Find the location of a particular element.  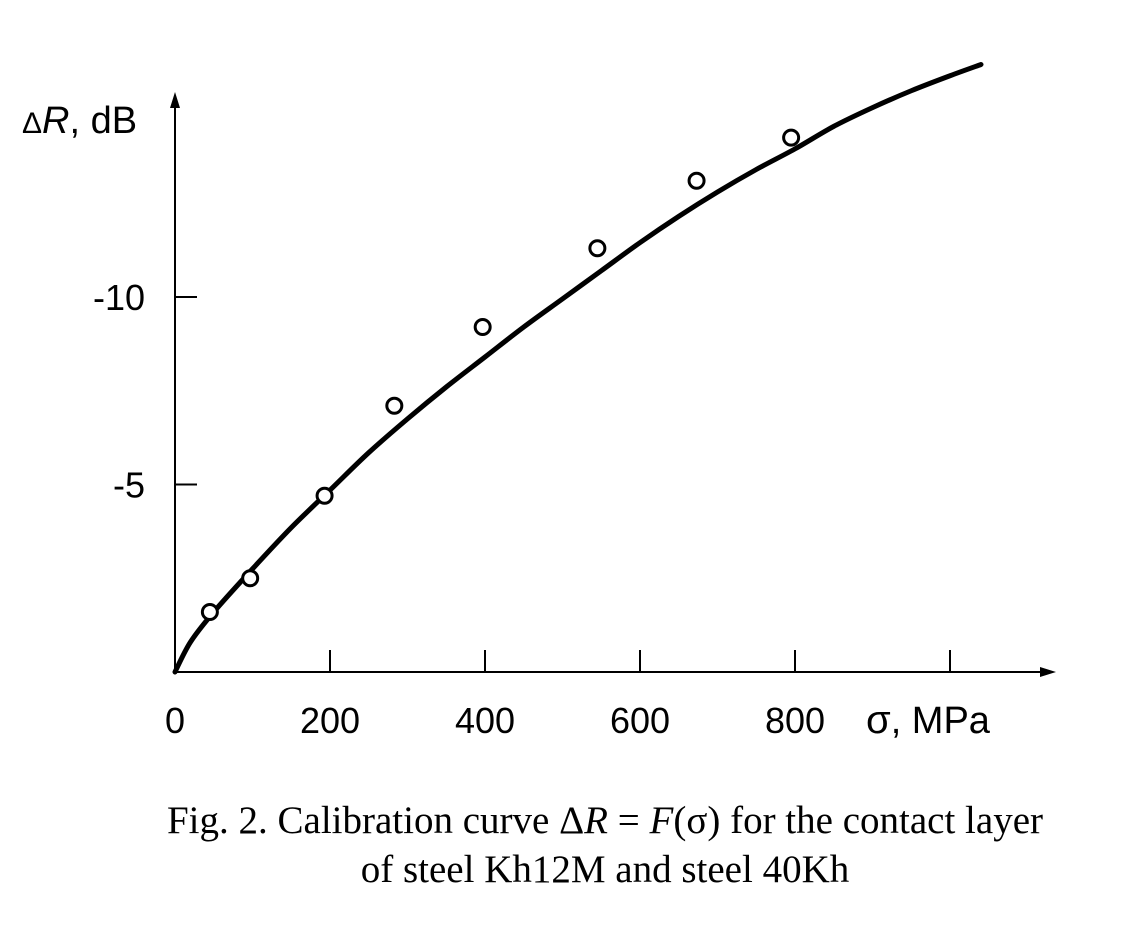

caption-text-a: Fig. 2. Calibration curve Δ is located at coordinates (375, 820).